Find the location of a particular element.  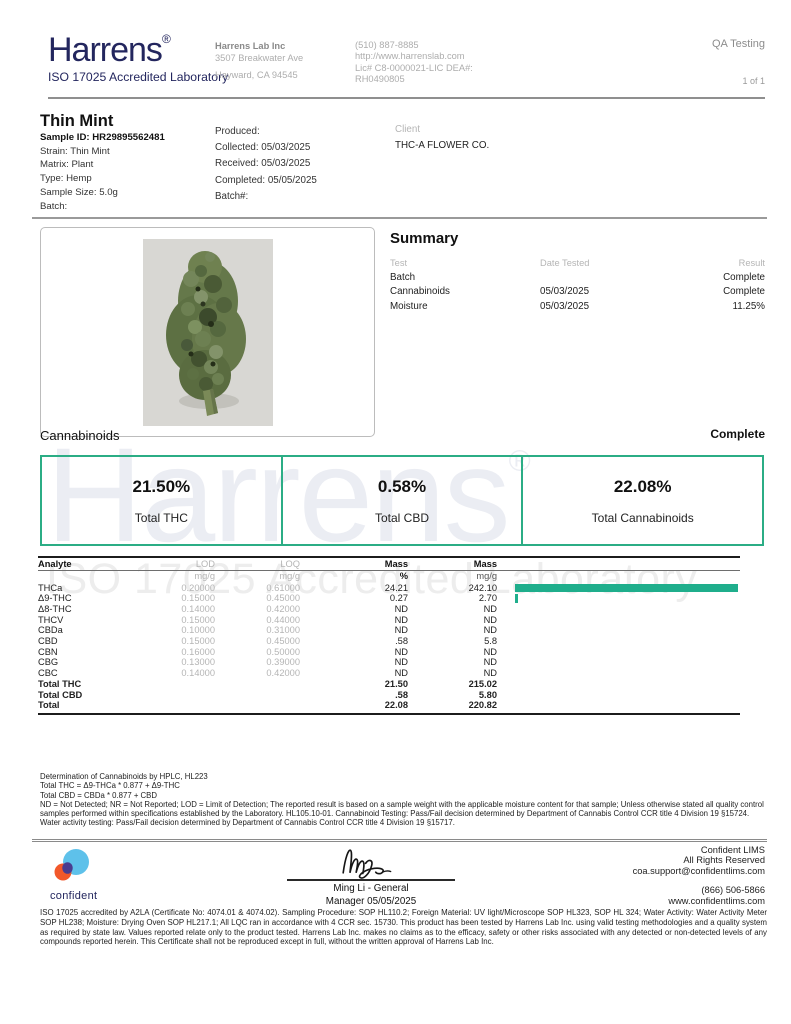

lab-name: Harrens Lab Inc is located at coordinates (250, 46).